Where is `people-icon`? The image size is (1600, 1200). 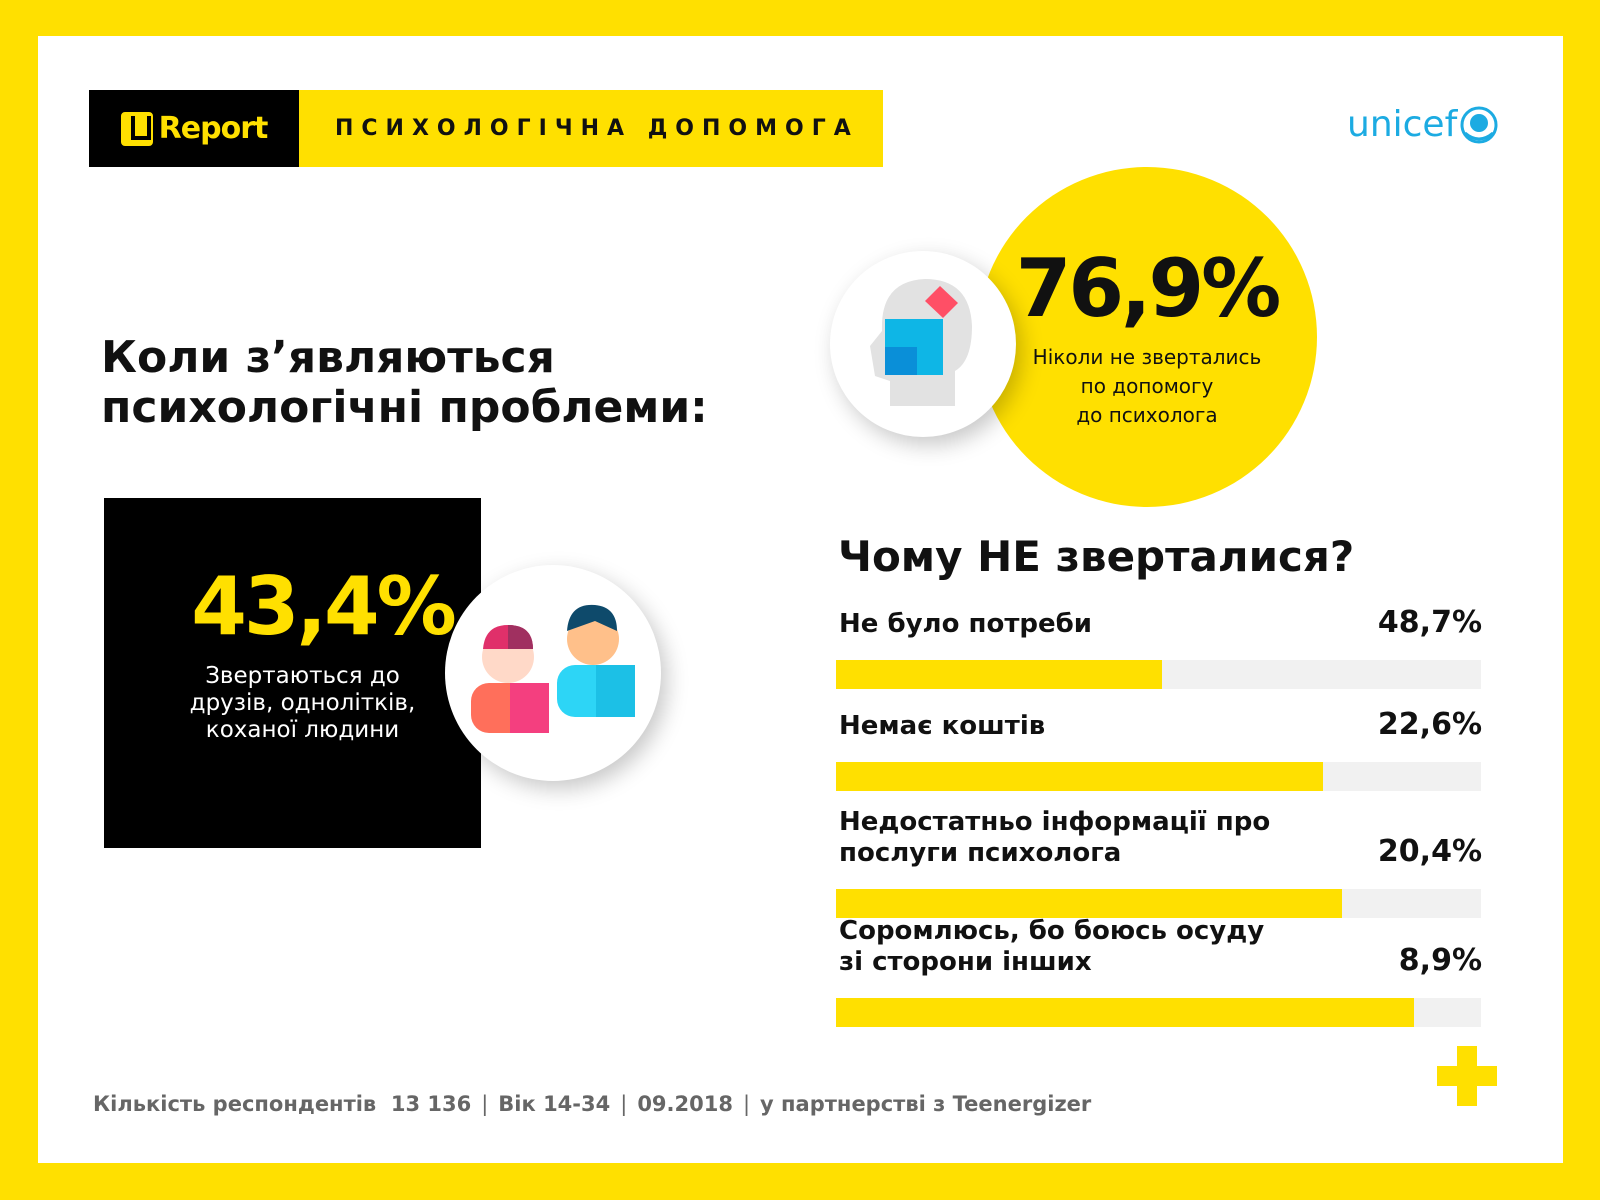
people-icon is located at coordinates (553, 668).